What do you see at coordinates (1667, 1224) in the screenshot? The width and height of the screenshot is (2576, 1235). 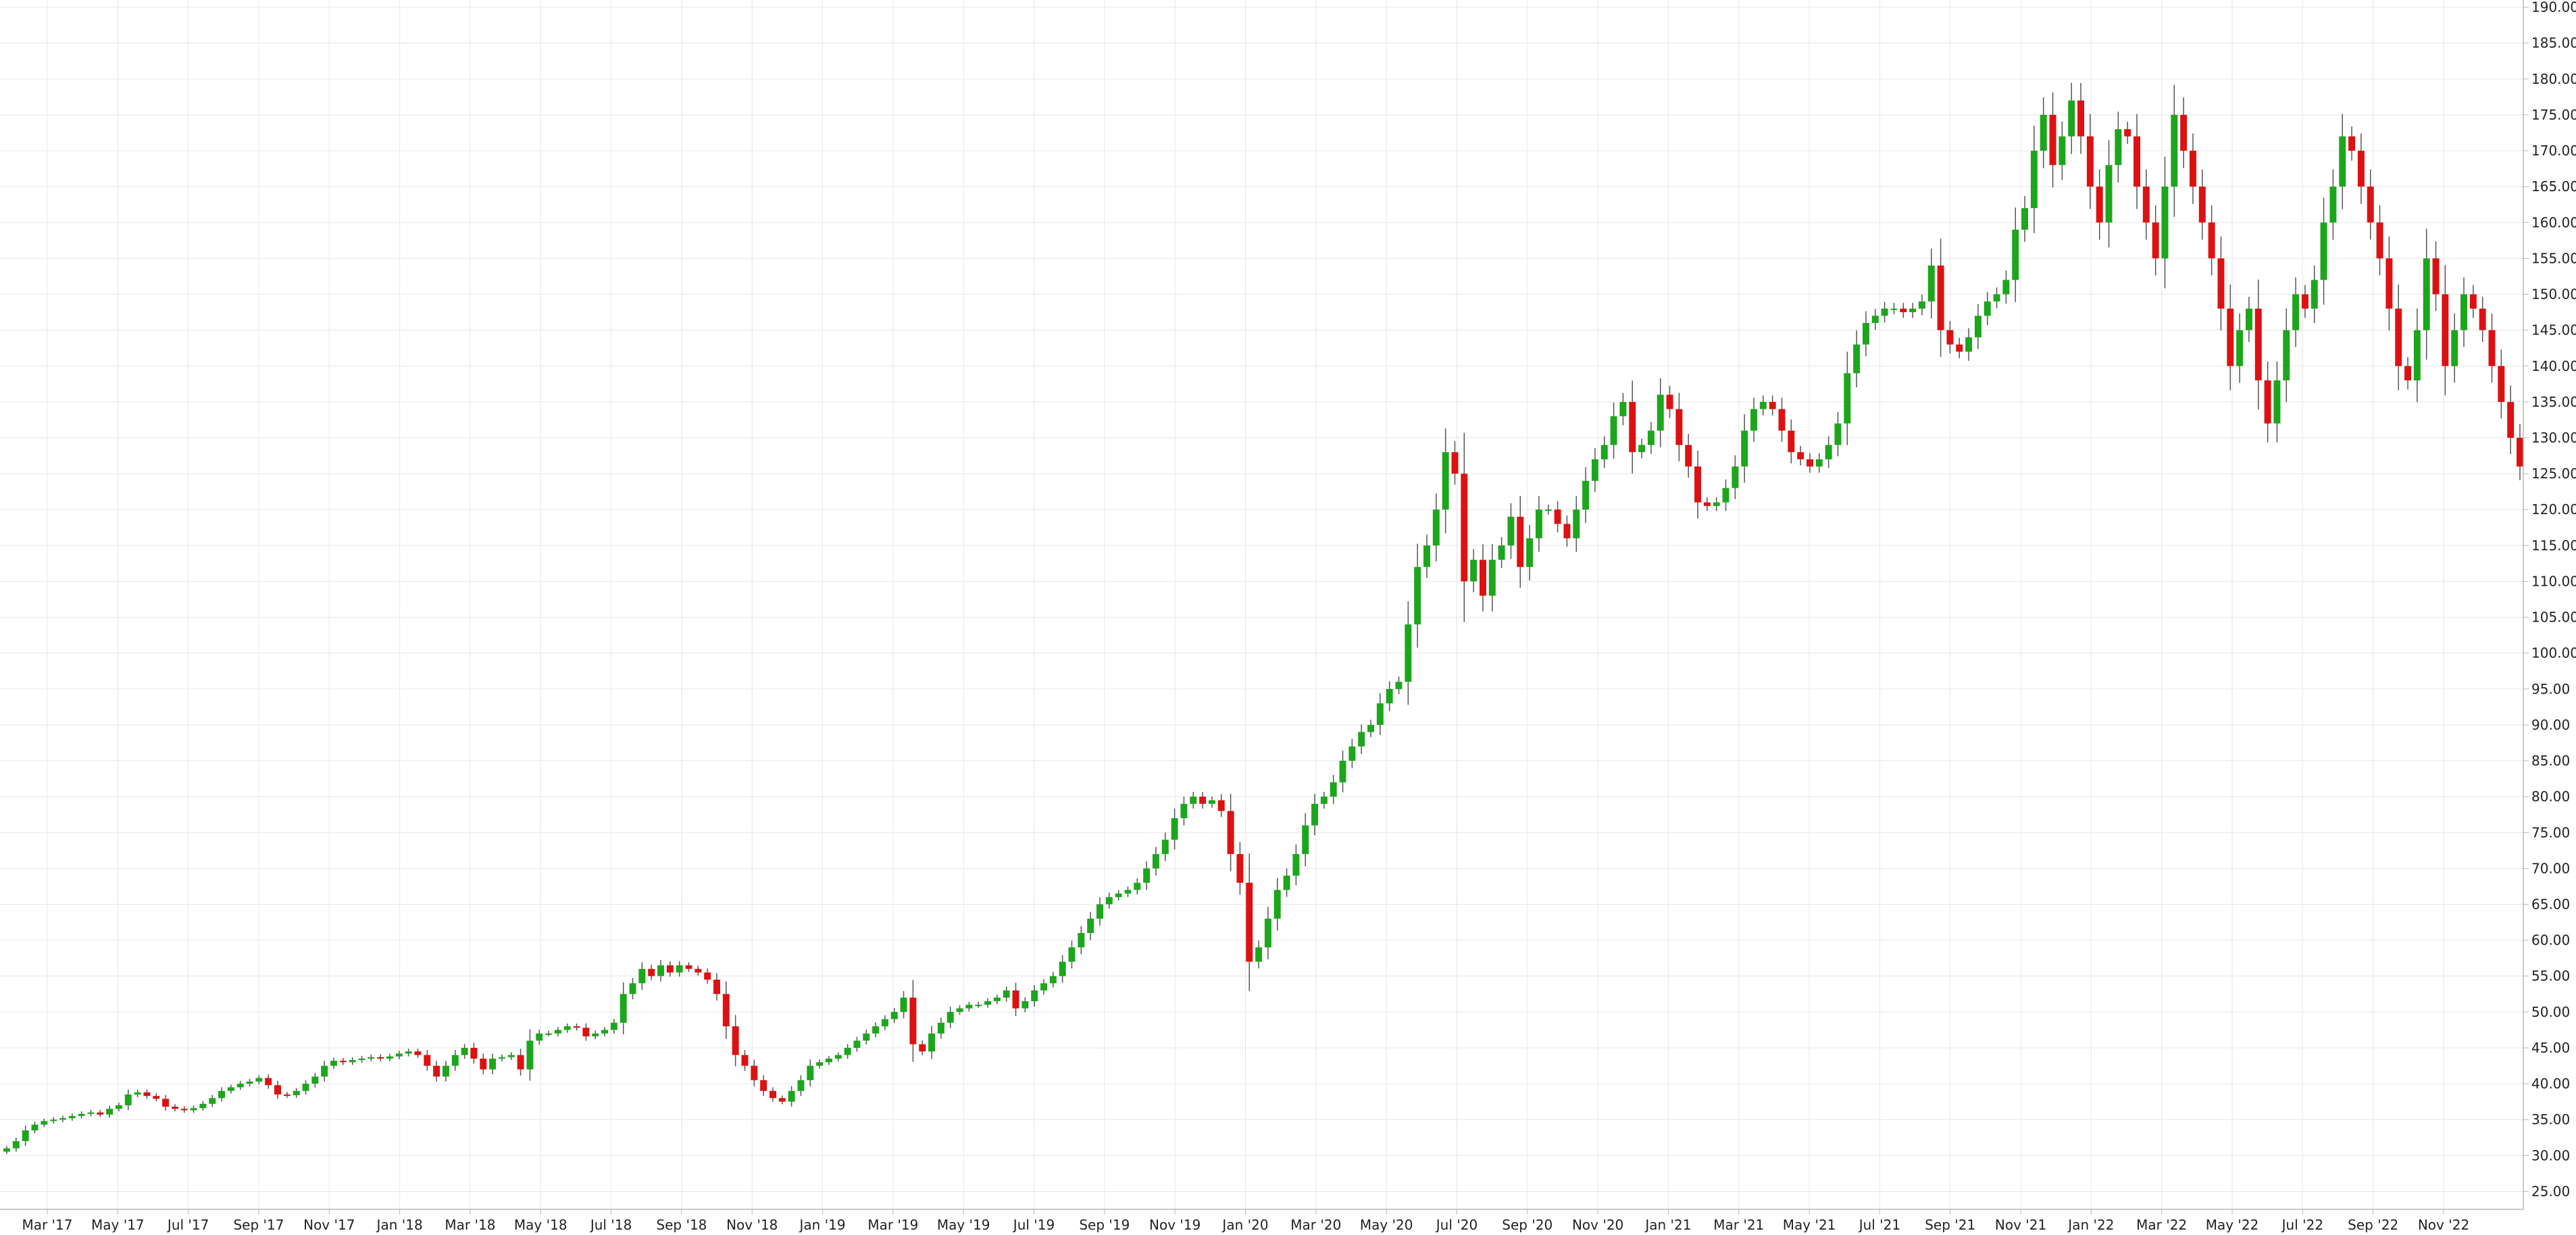 I see `x-tick-label: Jan '21` at bounding box center [1667, 1224].